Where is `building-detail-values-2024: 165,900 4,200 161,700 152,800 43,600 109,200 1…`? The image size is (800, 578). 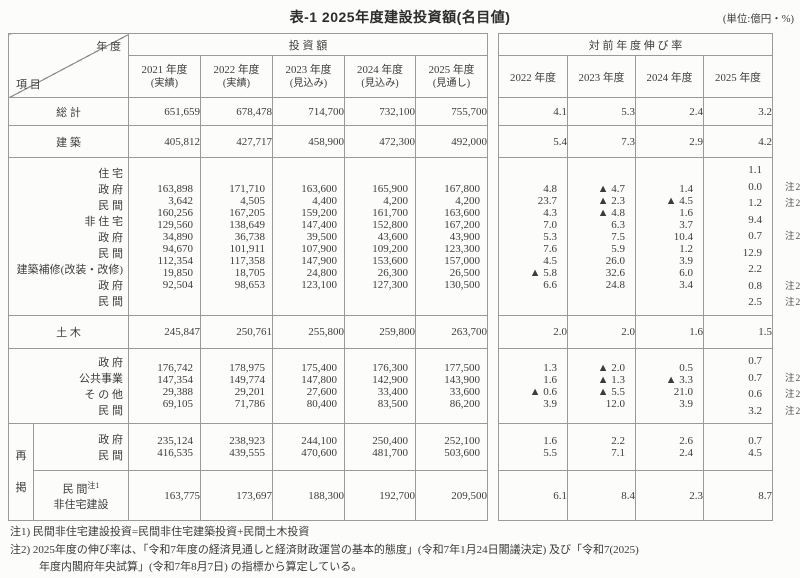
building-detail-values-2024: 165,900 4,200 161,700 152,800 43,600 109,200 1… is located at coordinates (380, 236).